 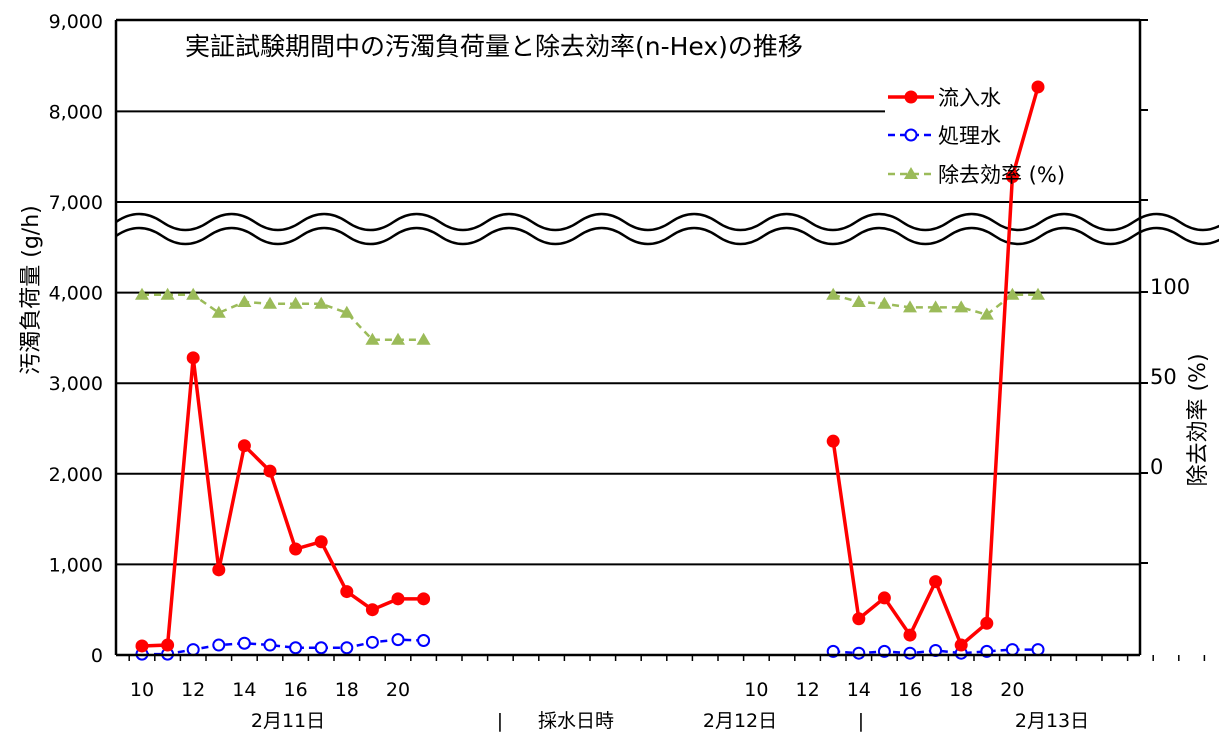 What do you see at coordinates (1052, 721) in the screenshot?
I see `day-label: 2月13日` at bounding box center [1052, 721].